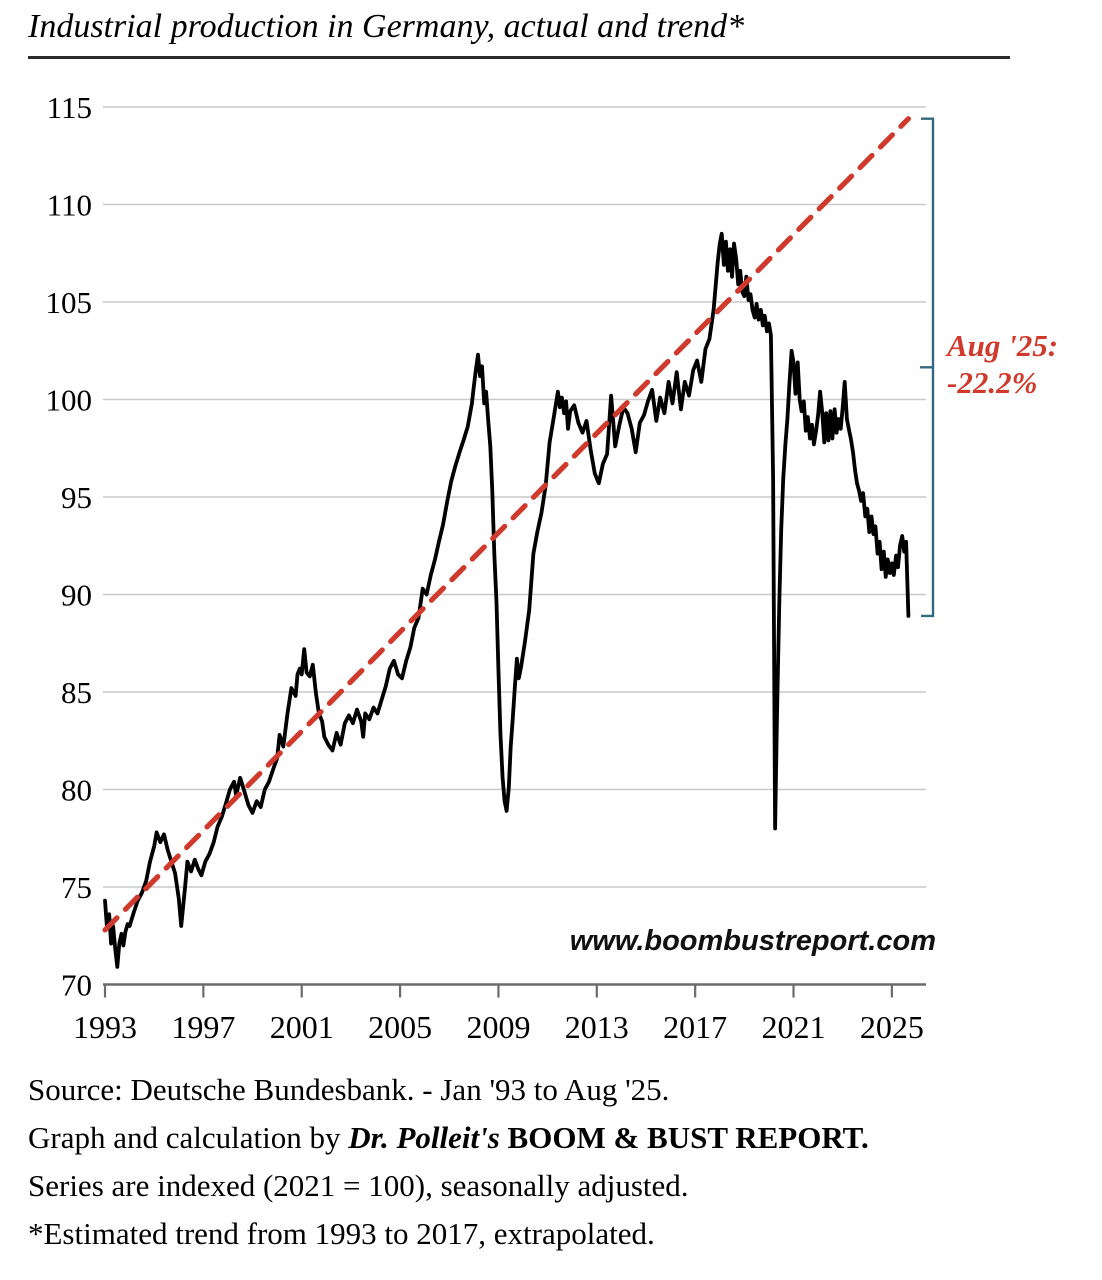  I want to click on y-tick-label: 95, so click(76, 497).